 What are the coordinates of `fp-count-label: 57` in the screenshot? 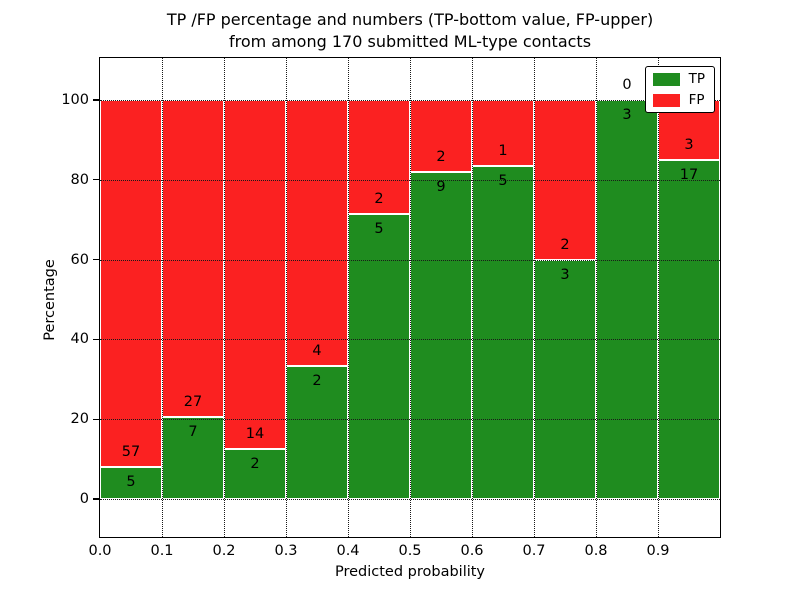 It's located at (131, 451).